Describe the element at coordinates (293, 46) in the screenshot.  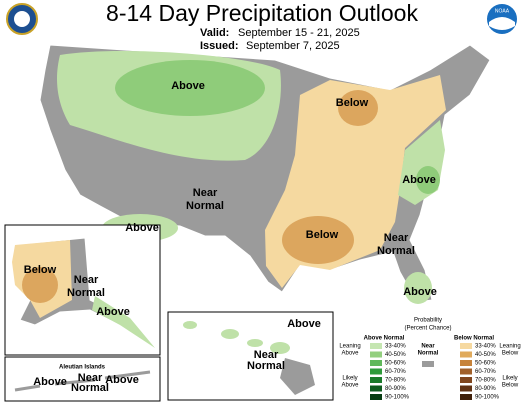
I see `issued: September 7, 2025` at that location.